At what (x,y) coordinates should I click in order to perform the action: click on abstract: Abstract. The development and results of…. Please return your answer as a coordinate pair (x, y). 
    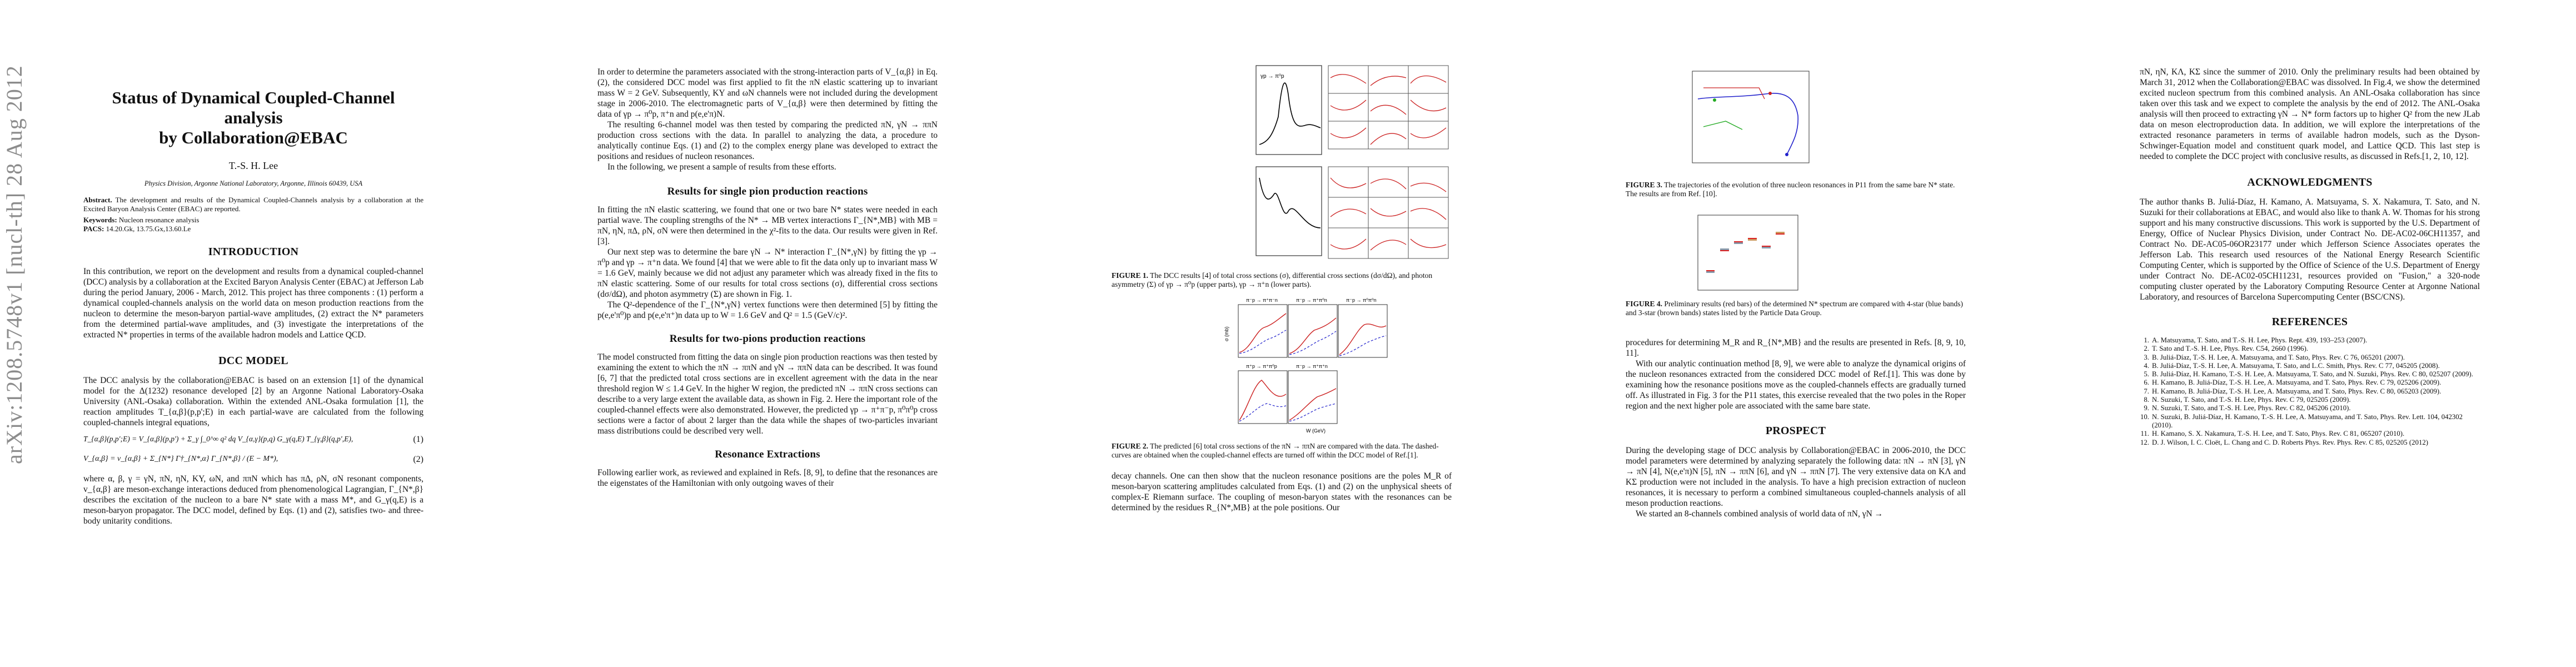
    Looking at the image, I should click on (253, 204).